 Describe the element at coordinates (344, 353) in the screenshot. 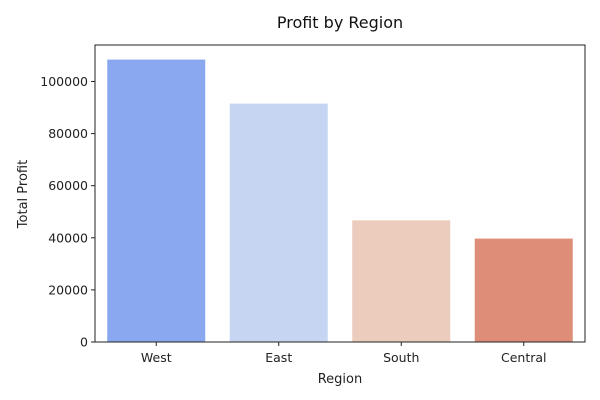

I see `x-axis-ticks: West East South Central` at that location.